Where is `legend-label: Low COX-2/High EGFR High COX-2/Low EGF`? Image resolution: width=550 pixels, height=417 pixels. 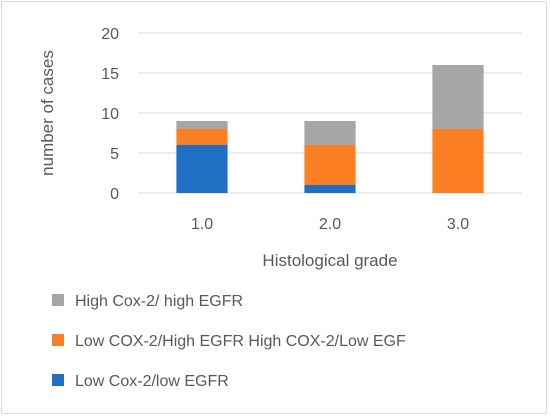 legend-label: Low COX-2/High EGFR High COX-2/Low EGF is located at coordinates (240, 341).